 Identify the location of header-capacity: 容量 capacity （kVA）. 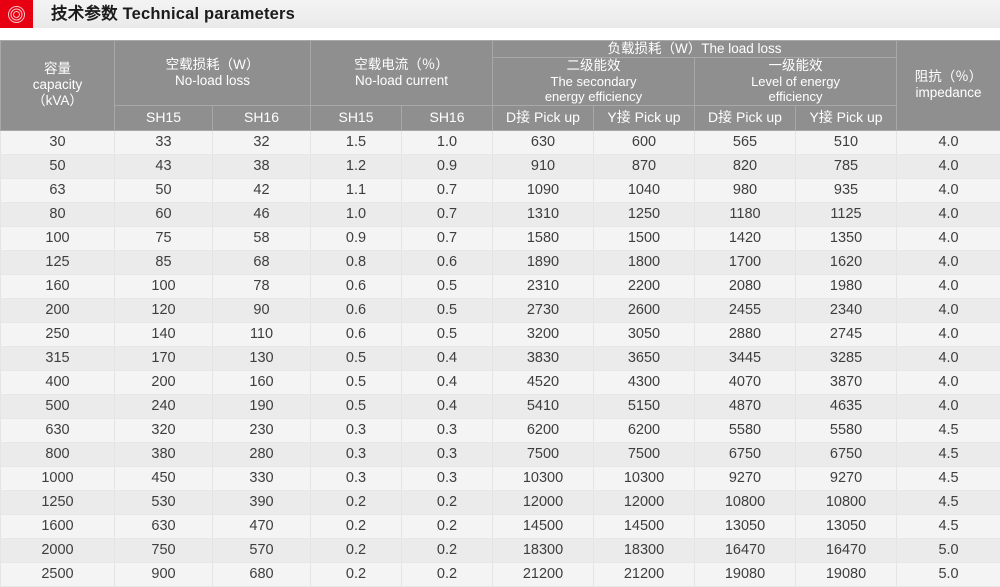
(58, 86).